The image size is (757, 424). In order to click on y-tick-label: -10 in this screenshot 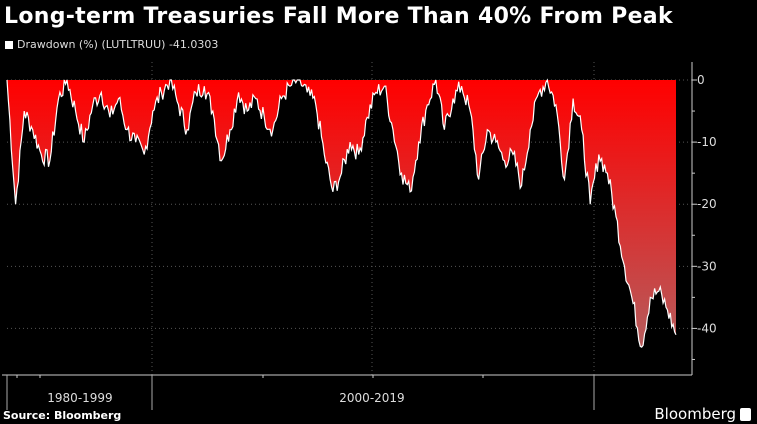, I will do `click(707, 142)`.